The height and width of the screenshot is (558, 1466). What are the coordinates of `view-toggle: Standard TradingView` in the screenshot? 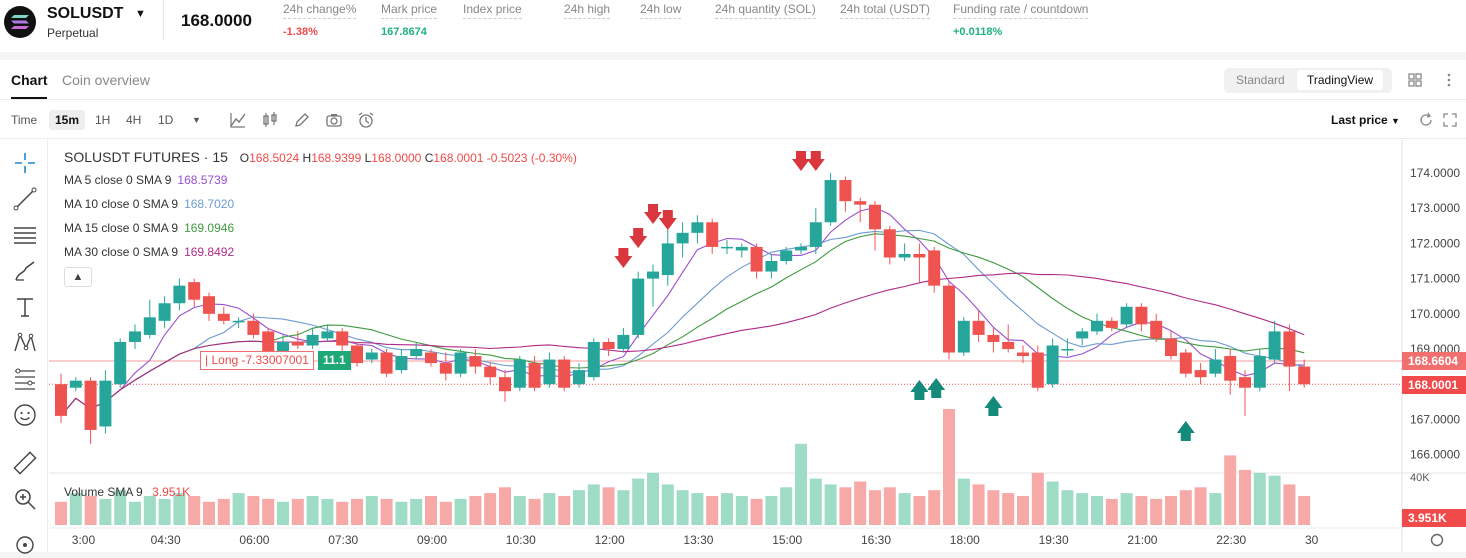 It's located at (1308, 80).